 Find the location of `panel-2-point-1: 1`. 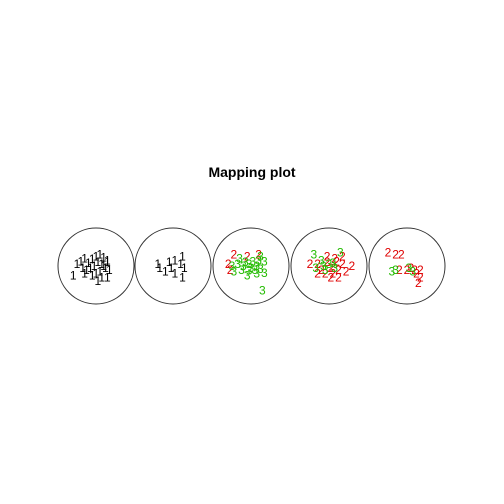

panel-2-point-1: 1 is located at coordinates (159, 268).